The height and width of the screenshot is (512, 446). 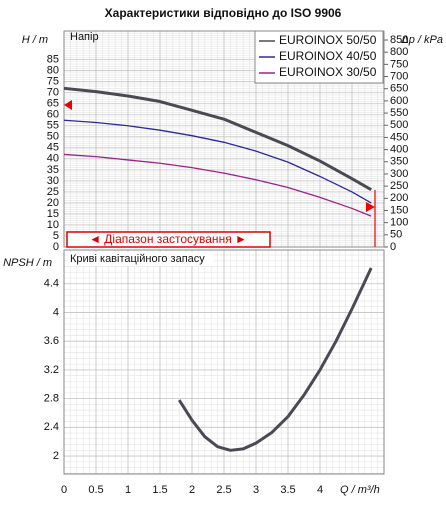 What do you see at coordinates (35, 40) in the screenshot?
I see `y-axis-label: H / m` at bounding box center [35, 40].